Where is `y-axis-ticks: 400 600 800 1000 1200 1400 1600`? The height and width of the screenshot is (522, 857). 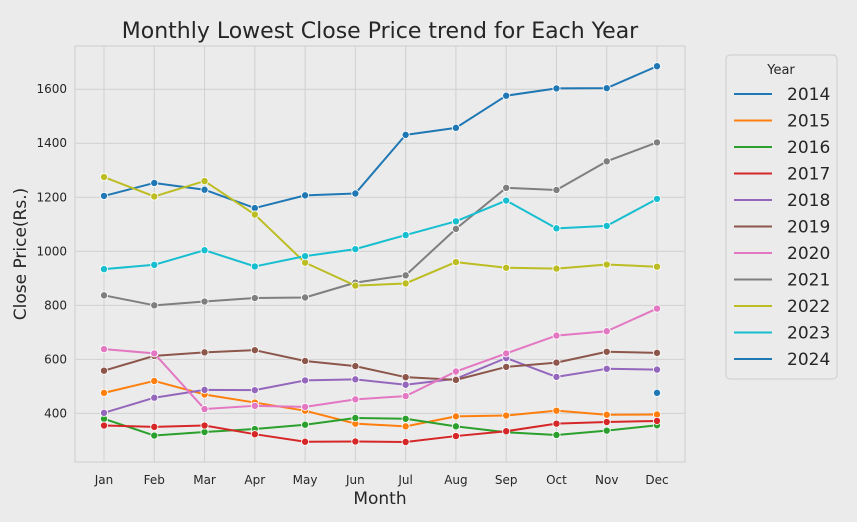
y-axis-ticks: 400 600 800 1000 1200 1400 1600 is located at coordinates (51, 251).